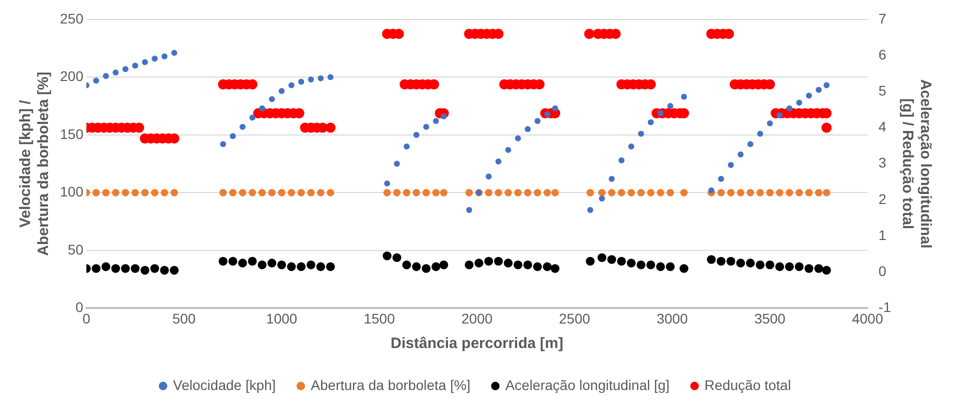 The height and width of the screenshot is (417, 958). What do you see at coordinates (72, 76) in the screenshot?
I see `y-tick-label: 200` at bounding box center [72, 76].